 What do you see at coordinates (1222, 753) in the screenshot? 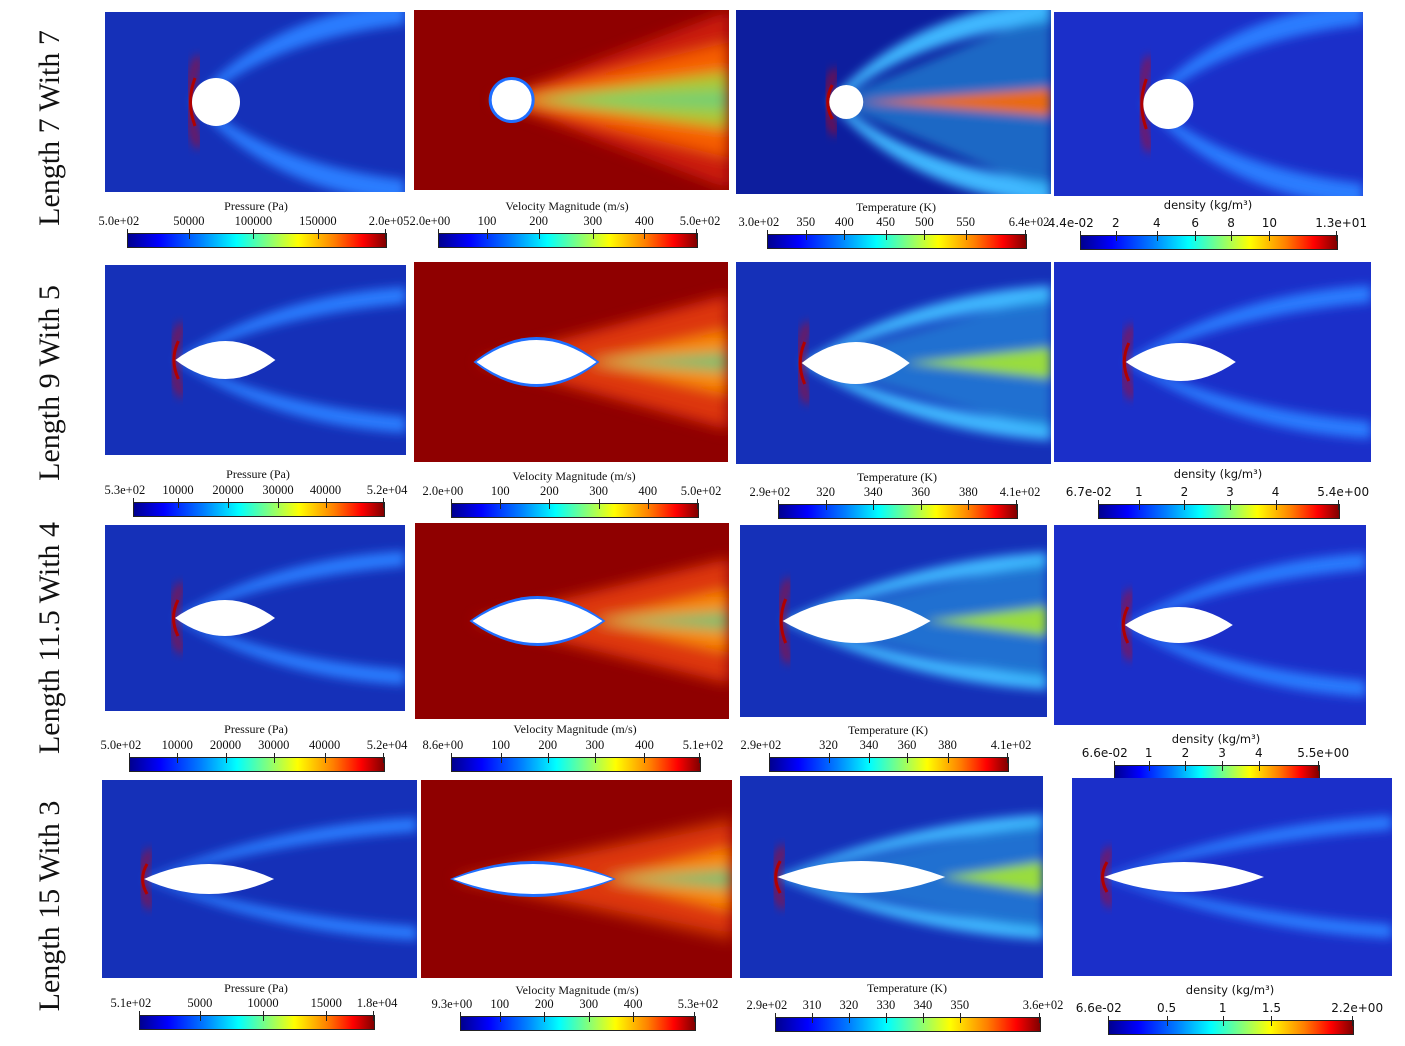
I see `colorbar-tick-label: 3` at bounding box center [1222, 753].